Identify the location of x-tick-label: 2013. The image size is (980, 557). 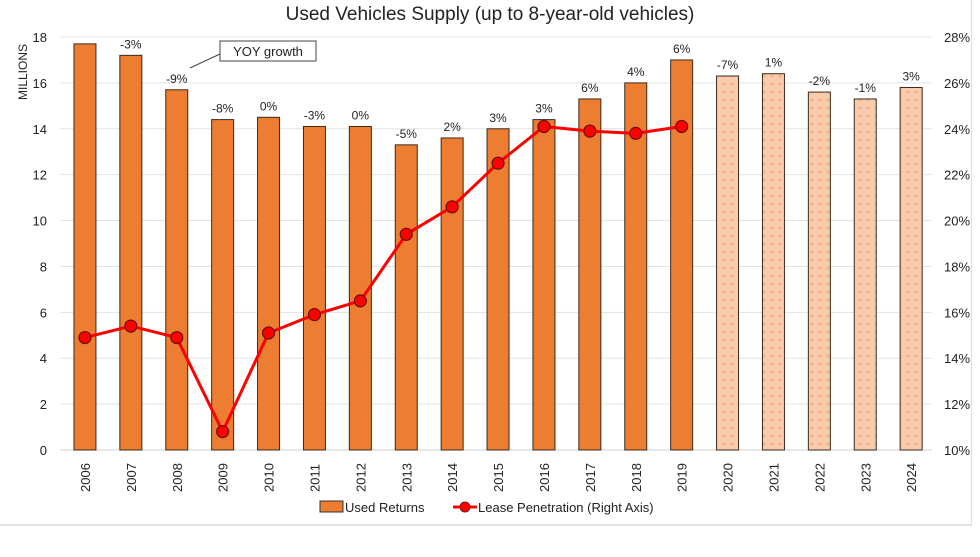
(406, 477).